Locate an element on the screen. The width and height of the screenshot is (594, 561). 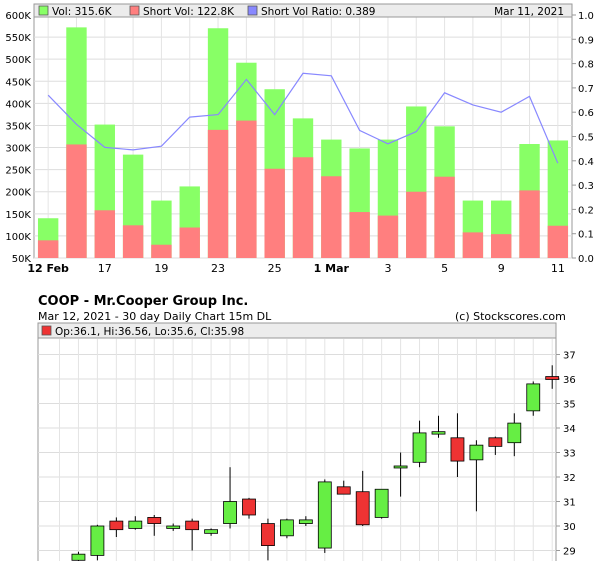
volume-x-tick-label: 23 is located at coordinates (218, 268).